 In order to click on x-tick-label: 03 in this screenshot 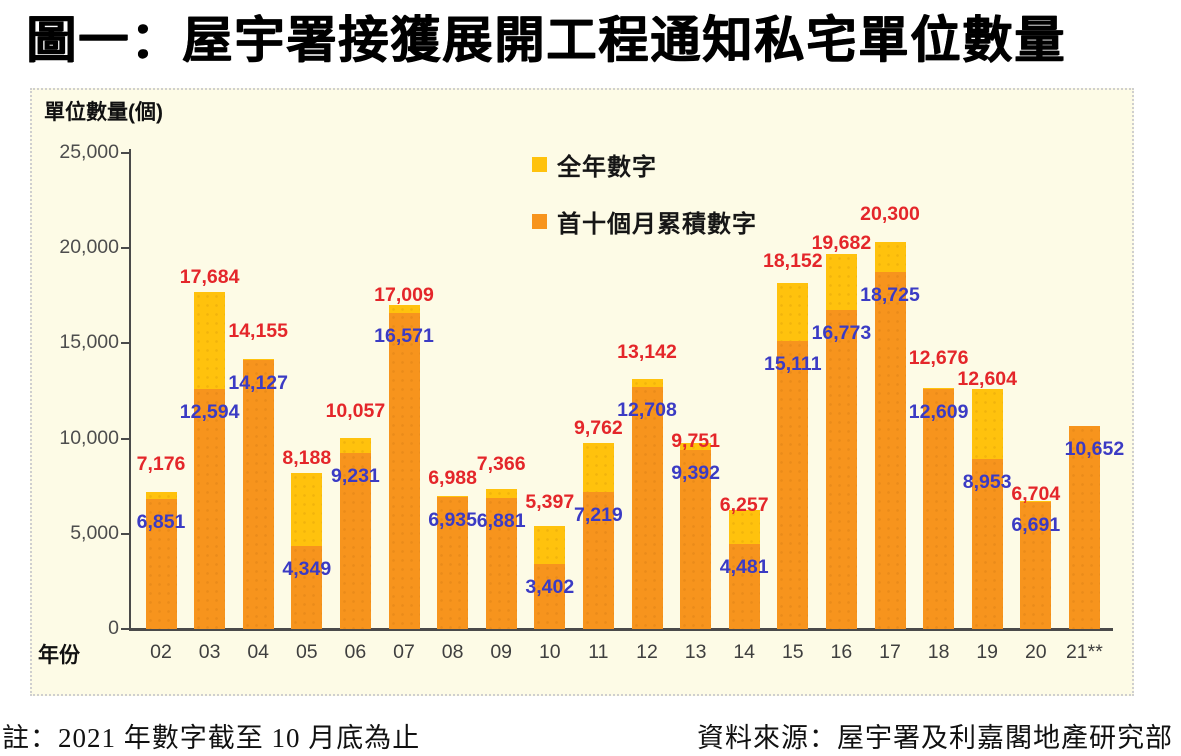, I will do `click(209, 652)`.